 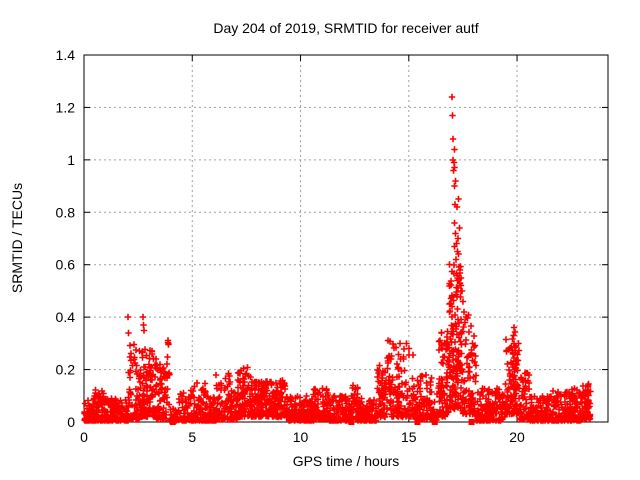 What do you see at coordinates (66, 212) in the screenshot?
I see `y-tick-label: 0.8` at bounding box center [66, 212].